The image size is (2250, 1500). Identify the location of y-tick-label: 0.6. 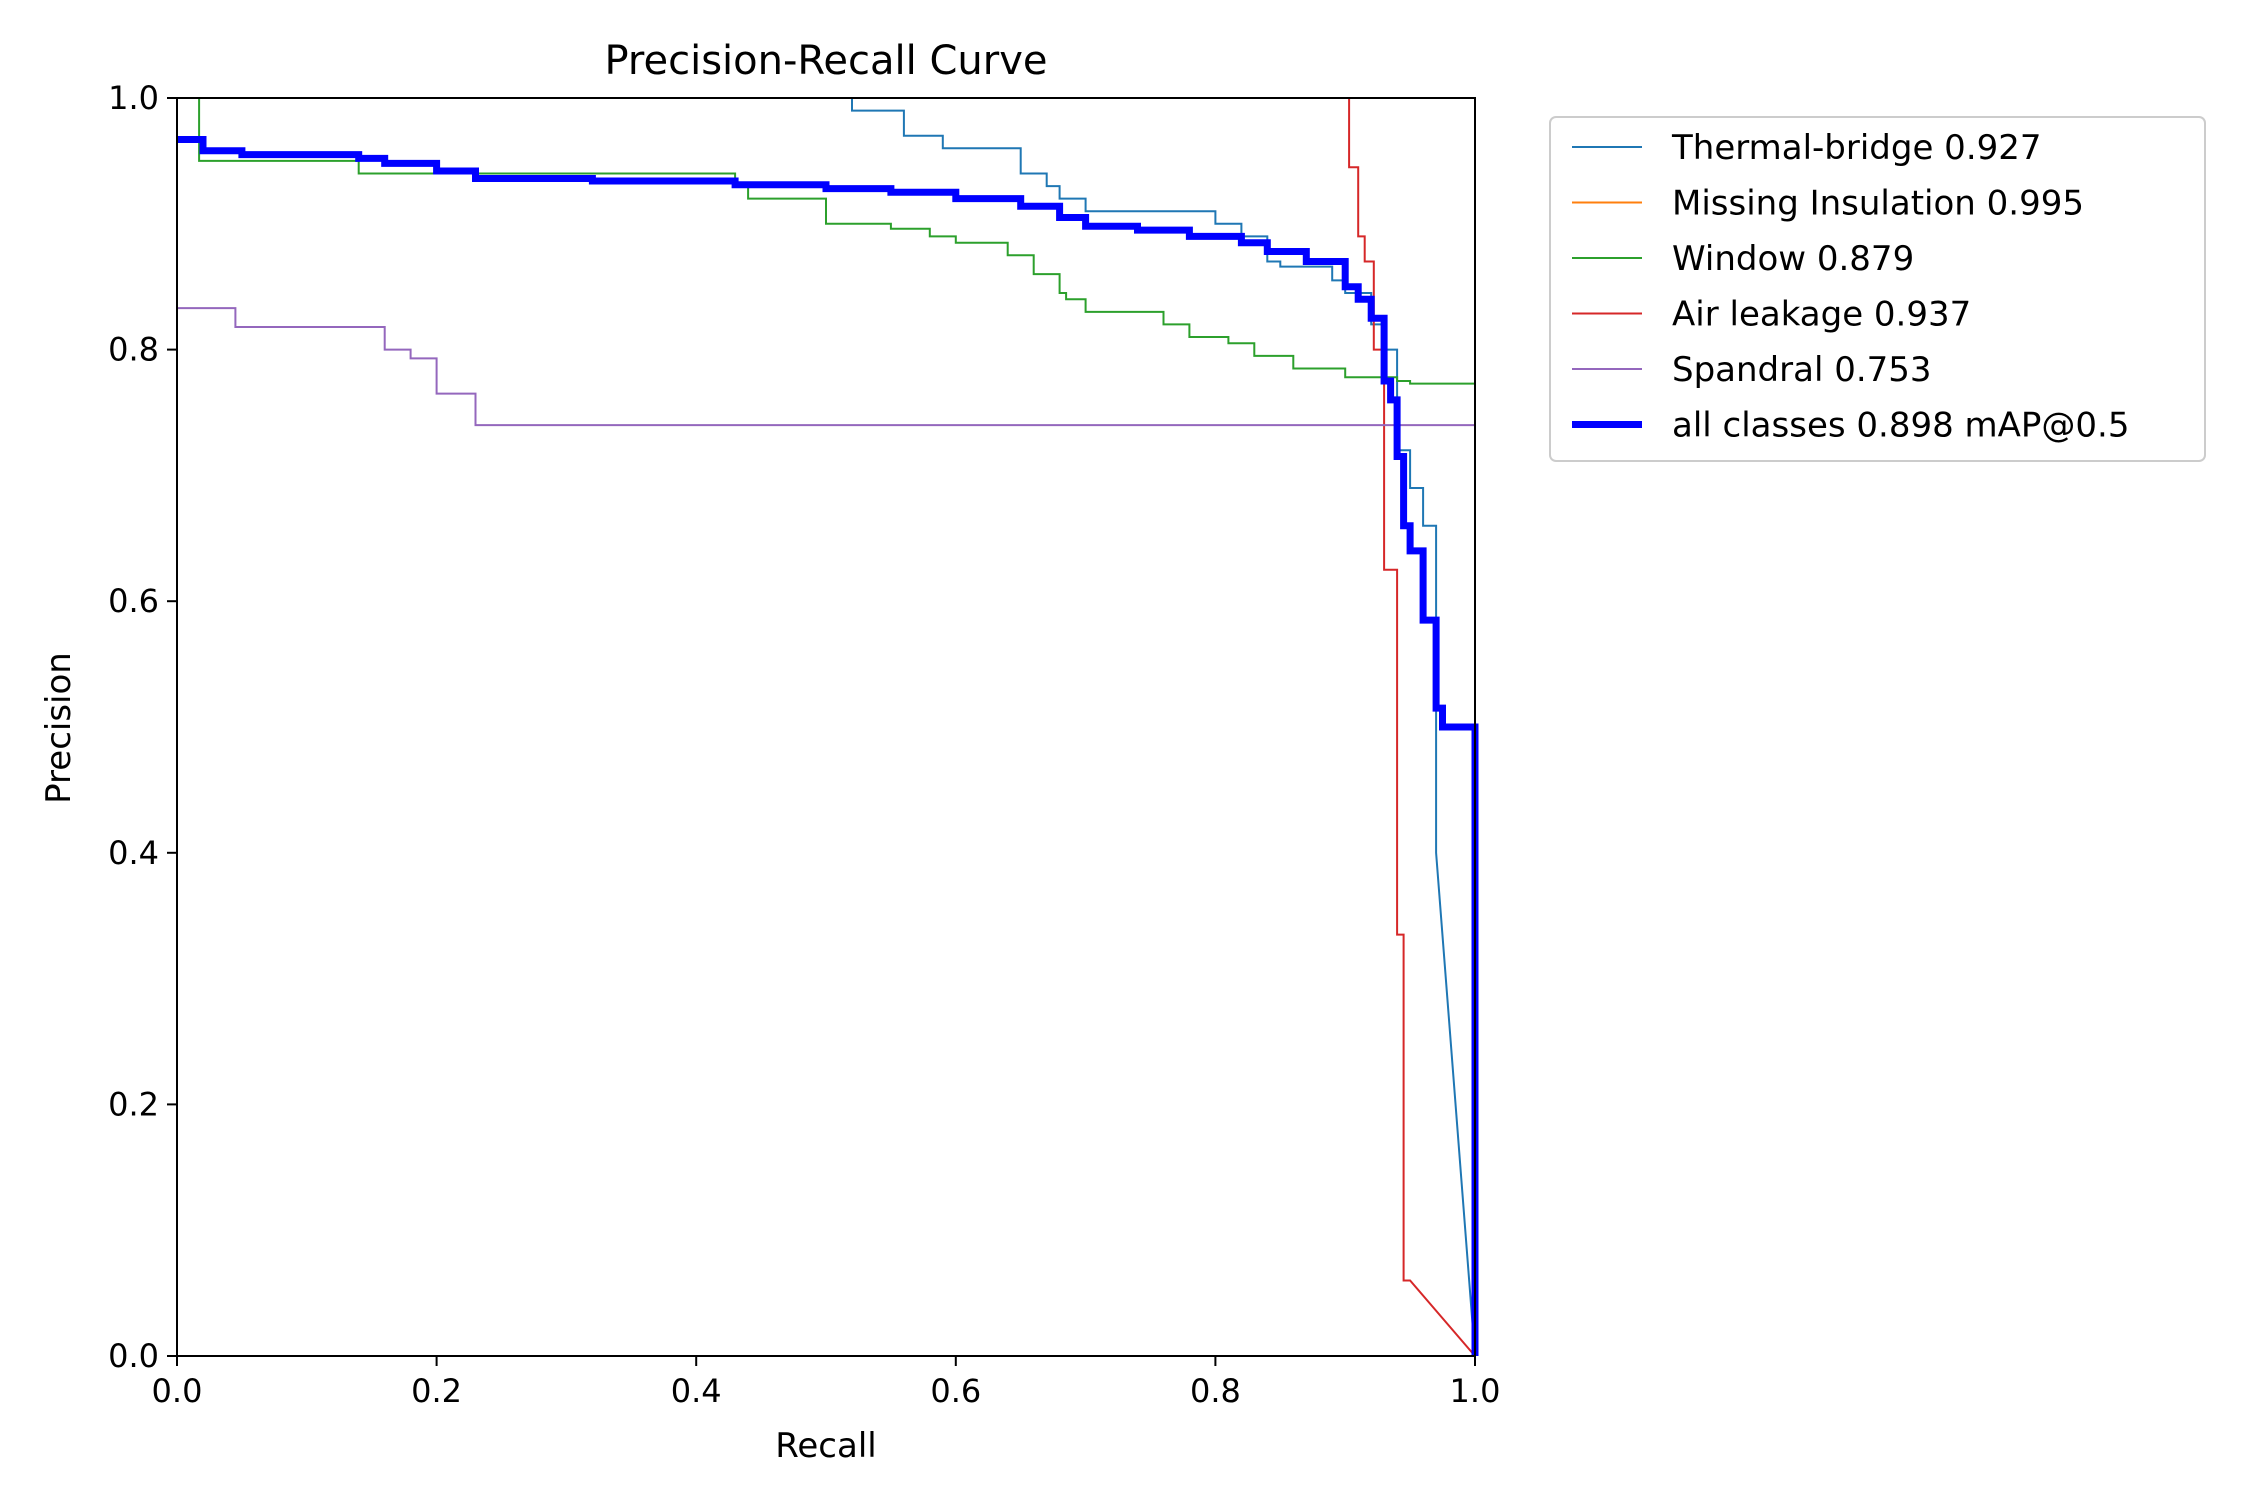
(133, 601).